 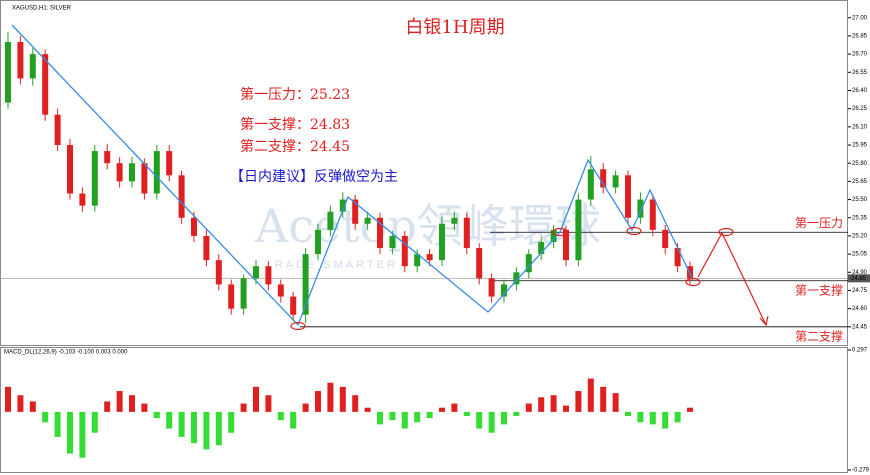 I want to click on y-tick-label: 27.00, so click(x=860, y=18).